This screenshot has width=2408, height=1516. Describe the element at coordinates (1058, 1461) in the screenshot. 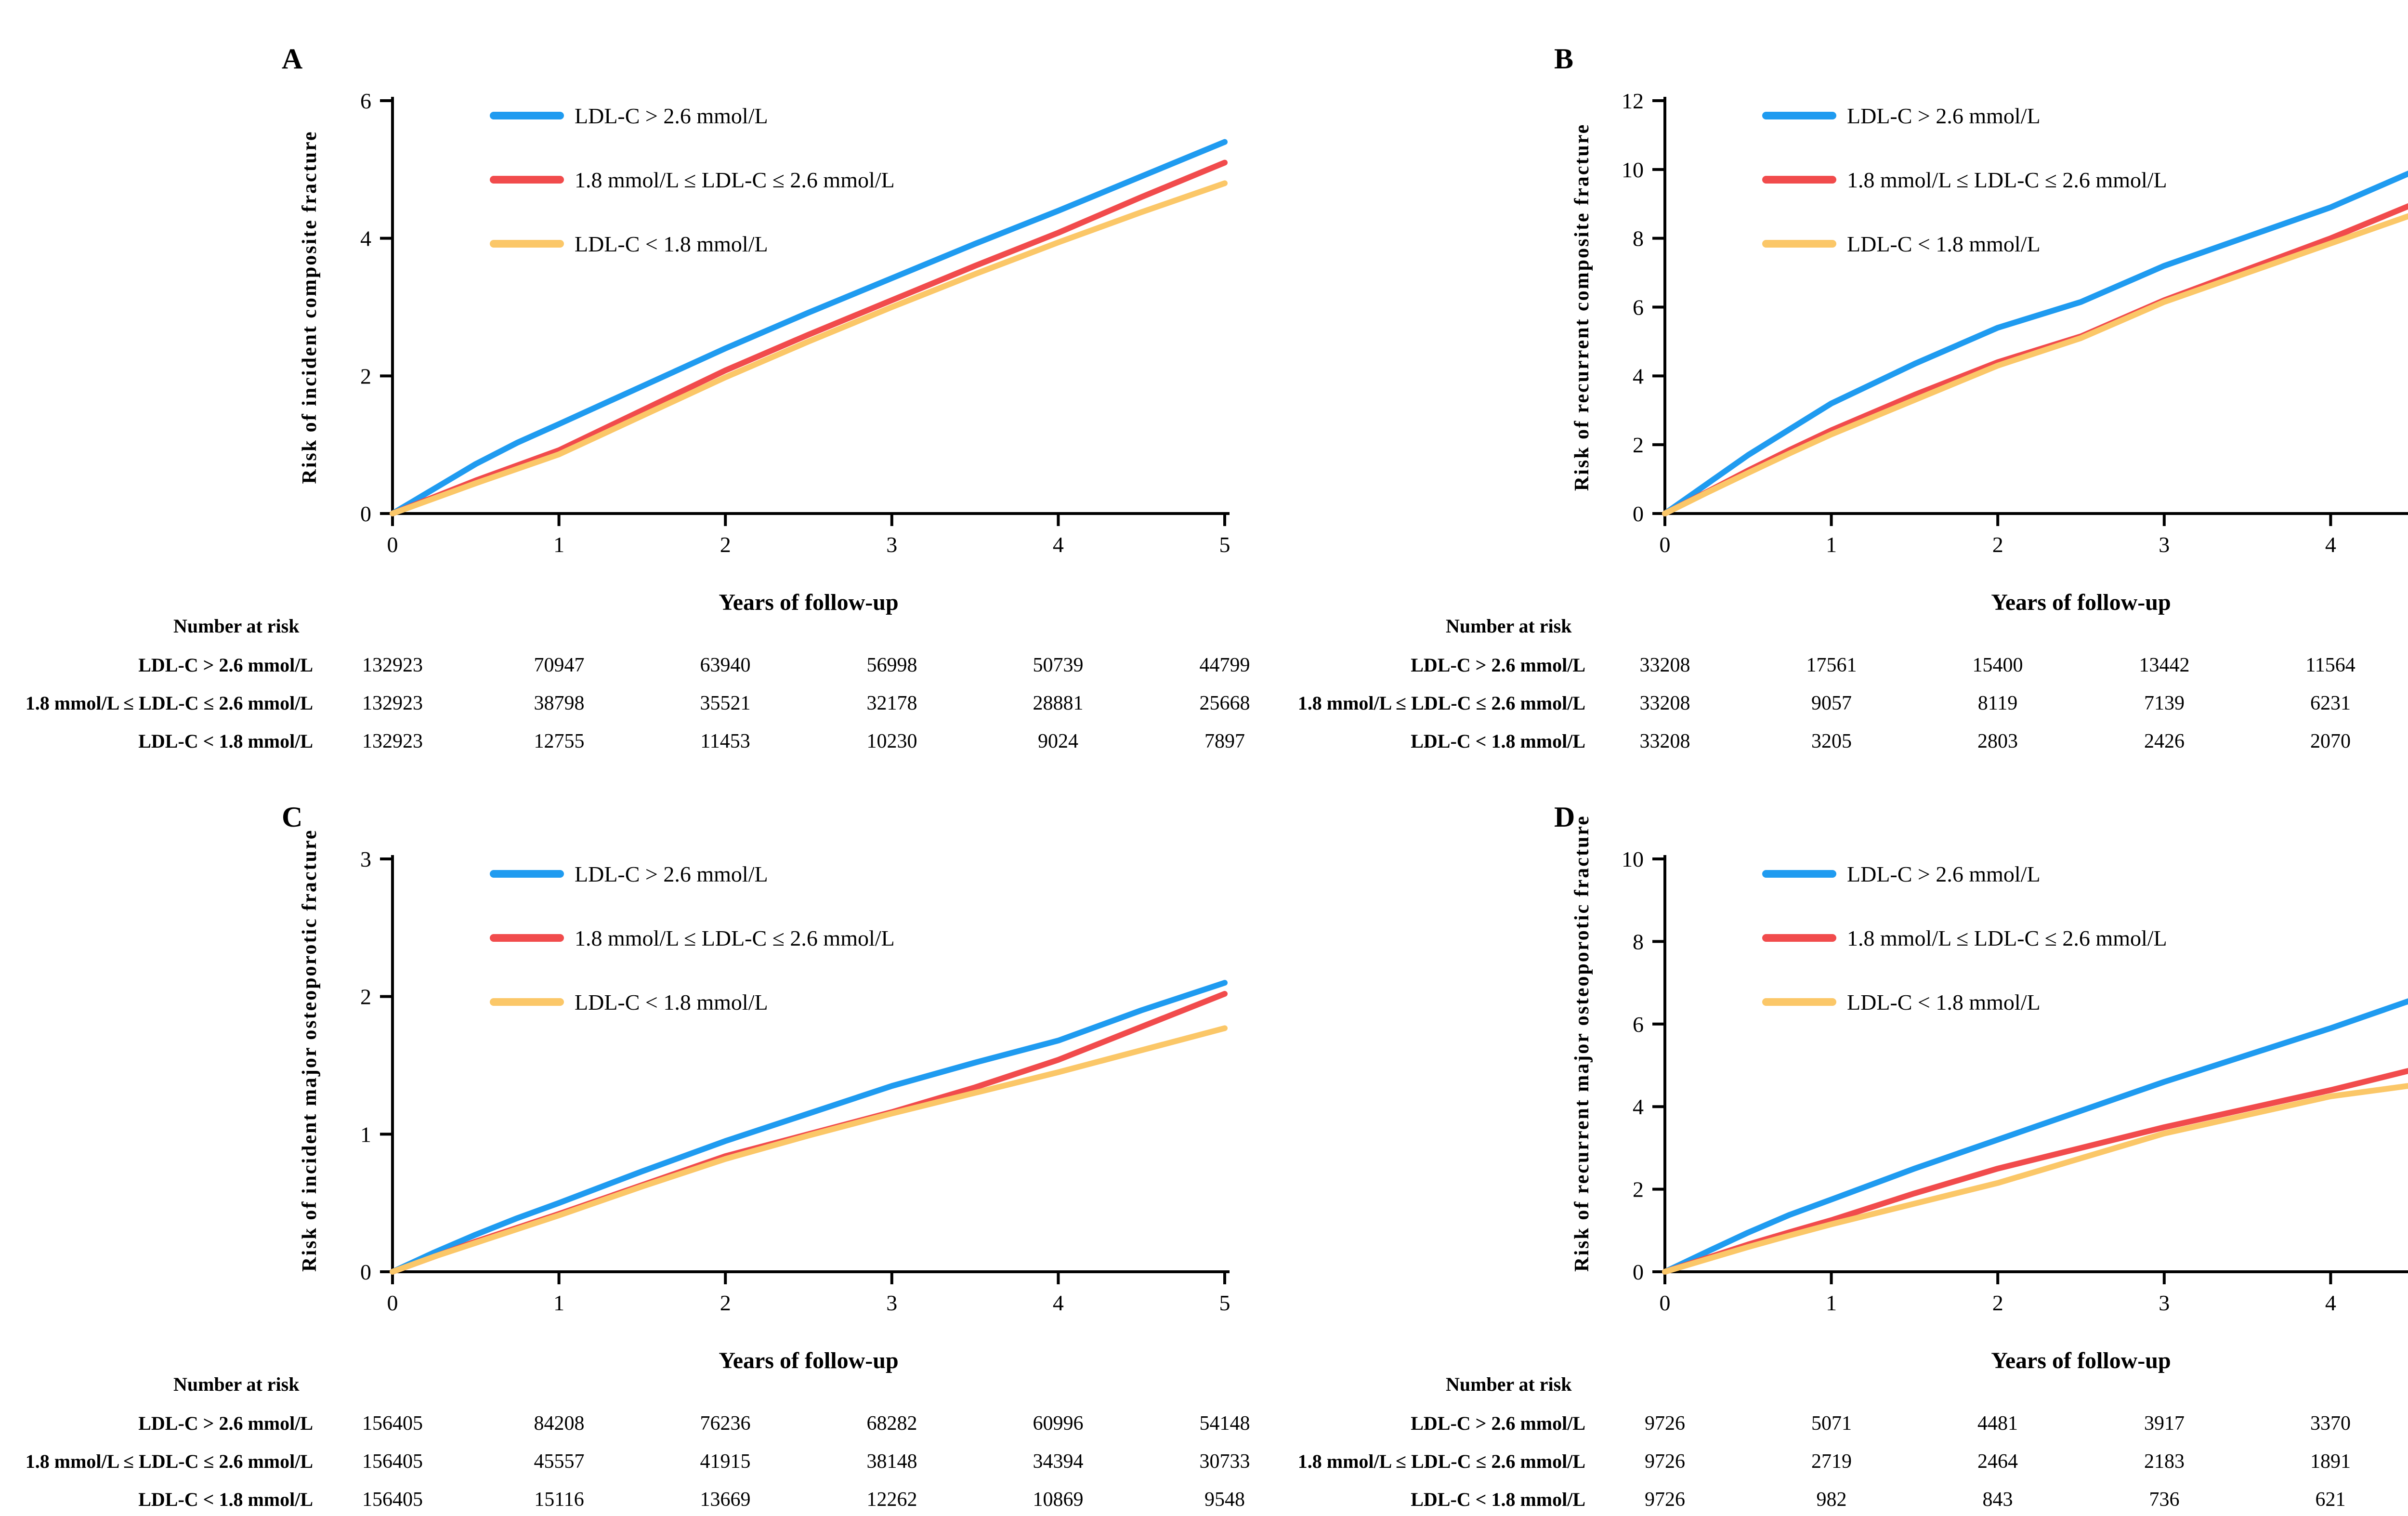

I see `risk-count: 34394` at that location.